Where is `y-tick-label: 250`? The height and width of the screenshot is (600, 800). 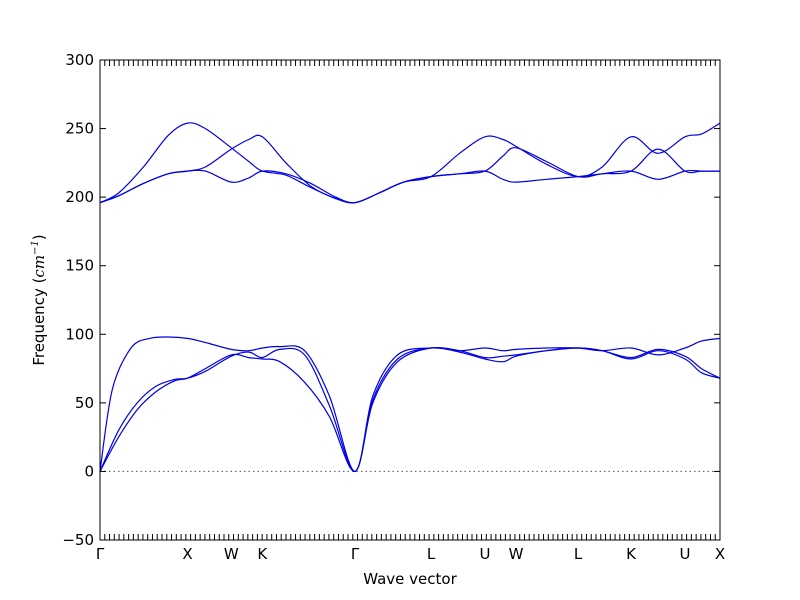
y-tick-label: 250 is located at coordinates (79, 129).